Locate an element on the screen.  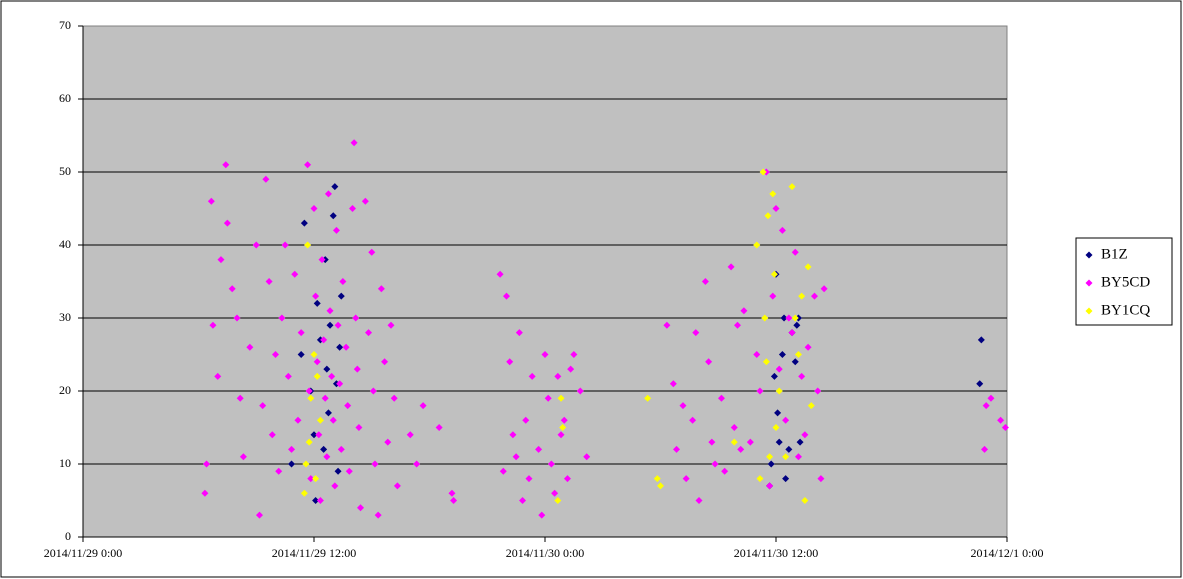
y-tick-label: 70 is located at coordinates (65, 25).